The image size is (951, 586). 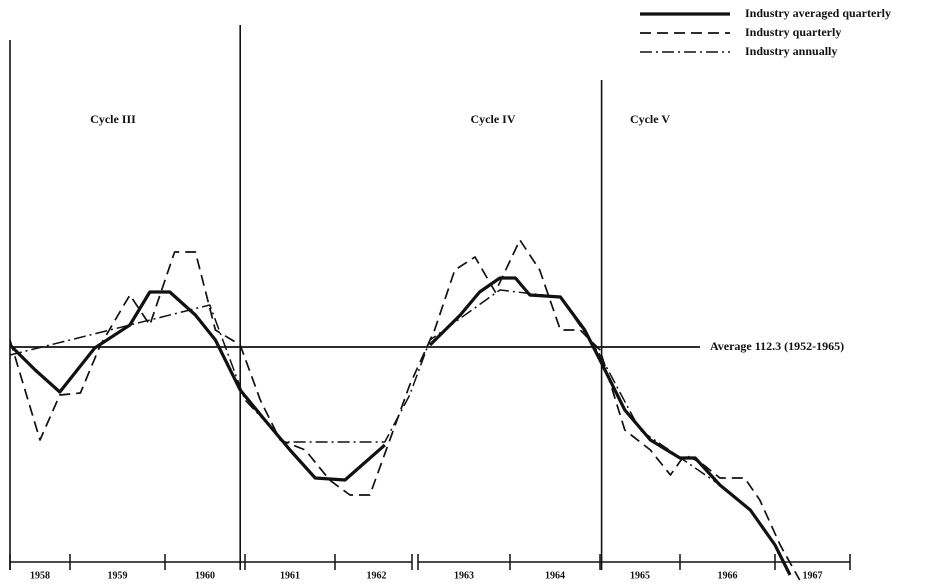 What do you see at coordinates (118, 575) in the screenshot?
I see `x-tick-label: 1959` at bounding box center [118, 575].